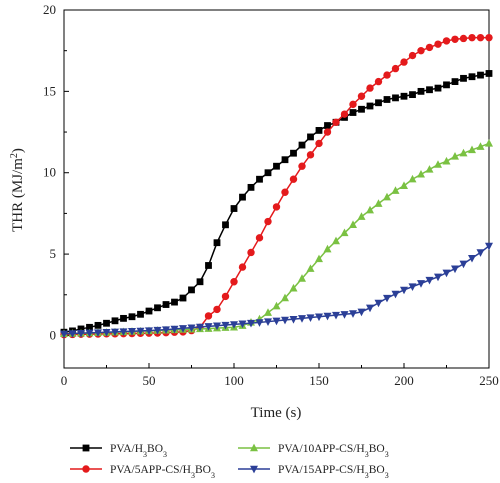  I want to click on legend-entry-3: PVA/15APP-CS/H3BO3, so click(313, 472).